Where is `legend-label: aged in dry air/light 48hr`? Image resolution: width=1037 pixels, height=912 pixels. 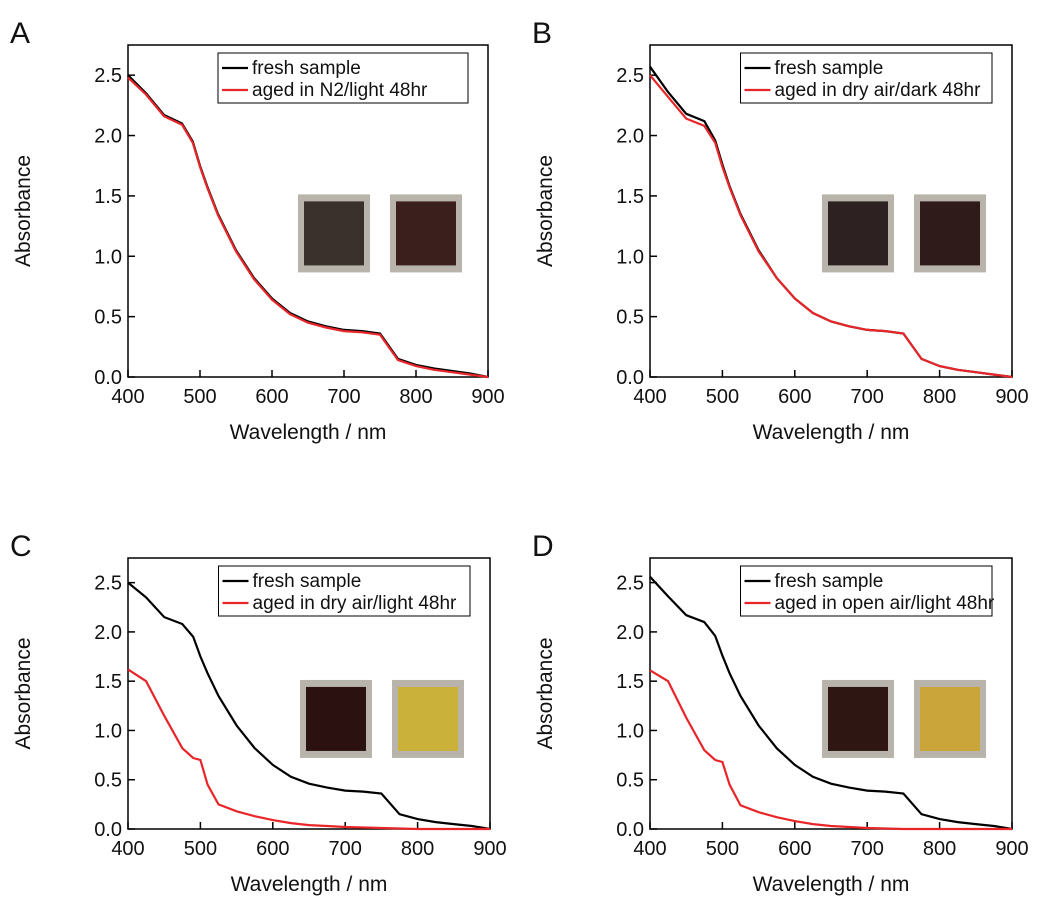
legend-label: aged in dry air/light 48hr is located at coordinates (355, 603).